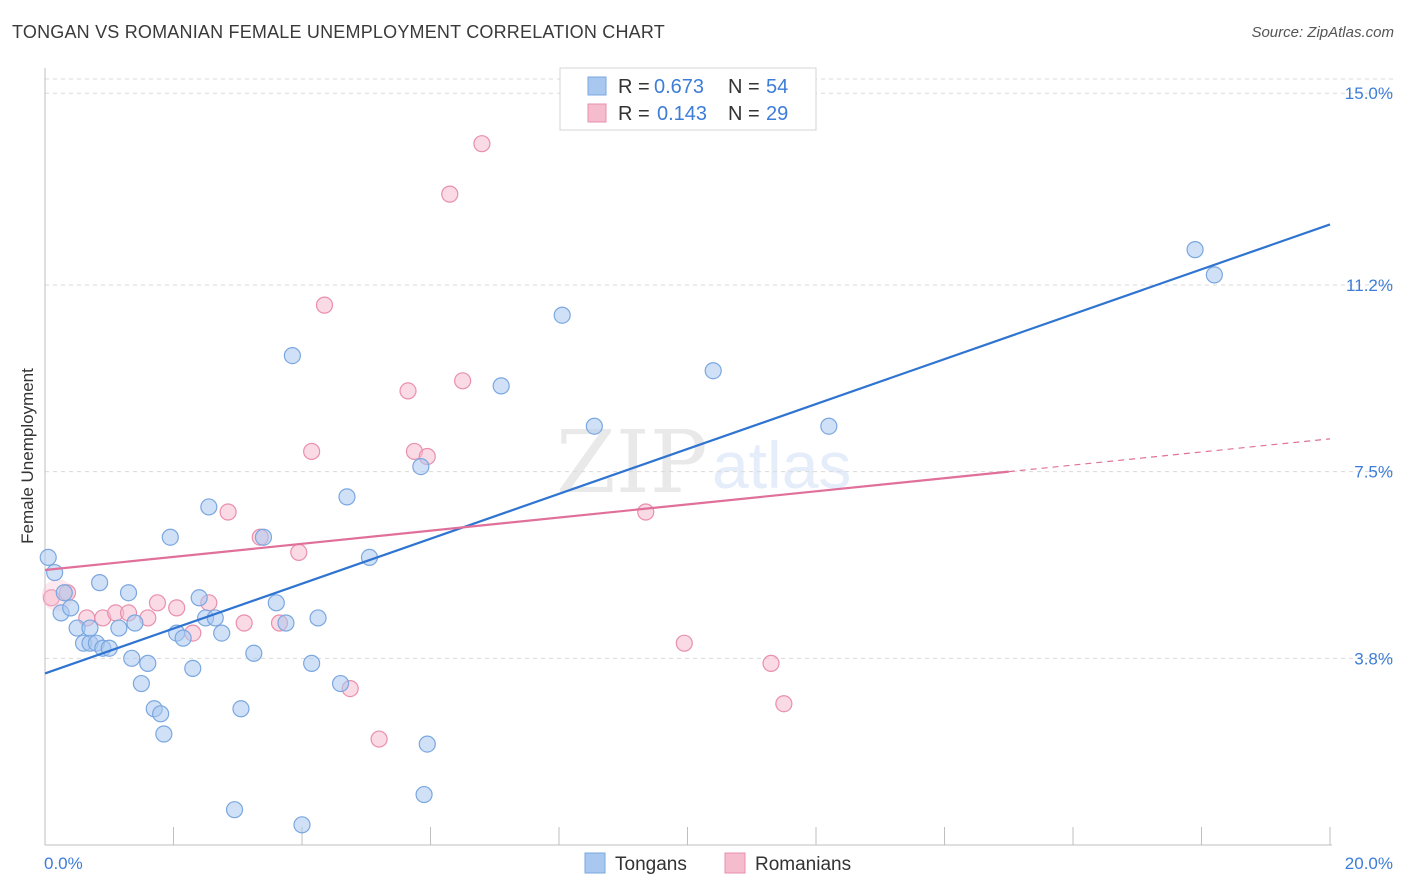 This screenshot has height=892, width=1406. Describe the element at coordinates (1369, 863) in the screenshot. I see `x-tick-label-max: 20.0%` at that location.